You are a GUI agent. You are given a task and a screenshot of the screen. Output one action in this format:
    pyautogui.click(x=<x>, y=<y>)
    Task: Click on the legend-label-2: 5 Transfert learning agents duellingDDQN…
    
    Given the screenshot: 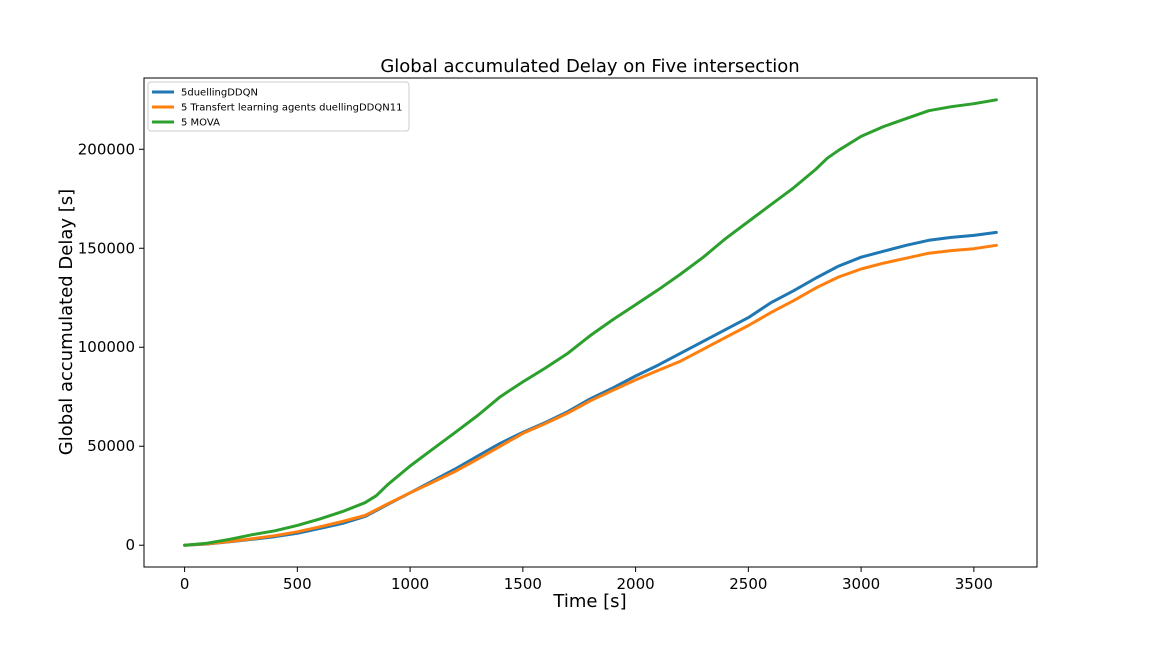 What is the action you would take?
    pyautogui.click(x=291, y=108)
    